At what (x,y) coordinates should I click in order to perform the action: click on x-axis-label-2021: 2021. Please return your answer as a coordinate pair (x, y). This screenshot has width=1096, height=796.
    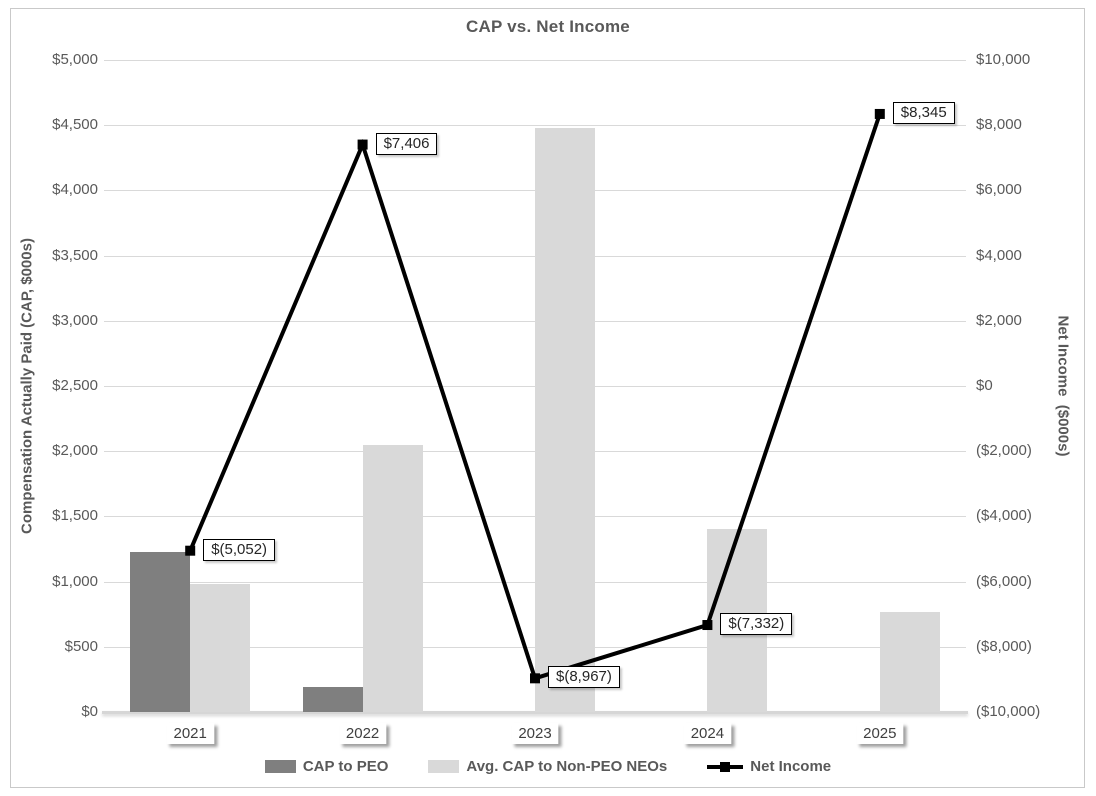
    Looking at the image, I should click on (190, 733).